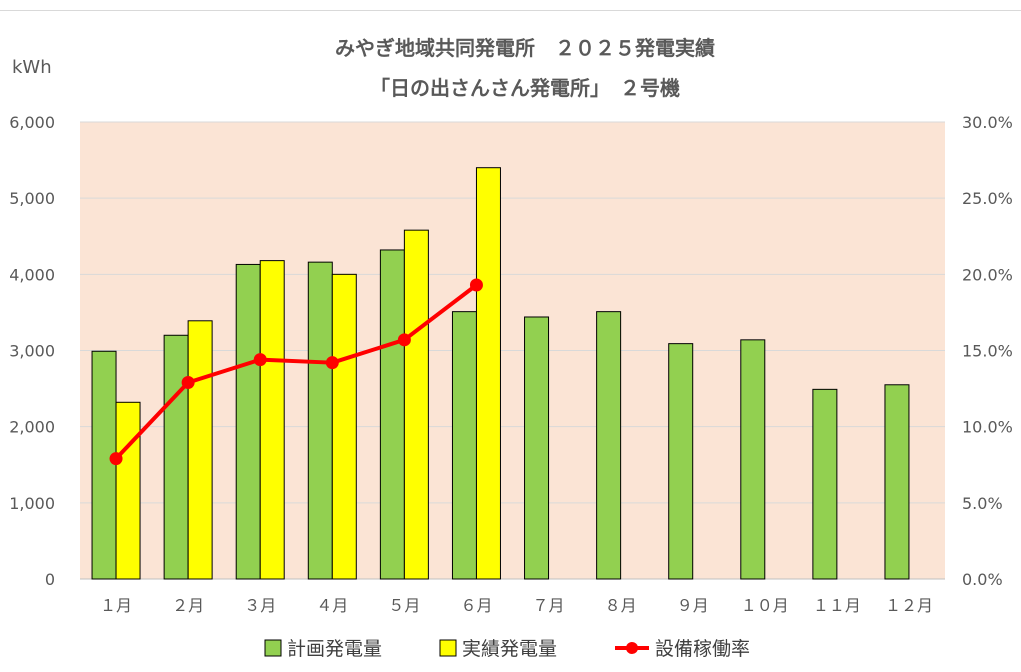 The image size is (1021, 672). Describe the element at coordinates (32, 427) in the screenshot. I see `y-tick-label: 2,000` at that location.